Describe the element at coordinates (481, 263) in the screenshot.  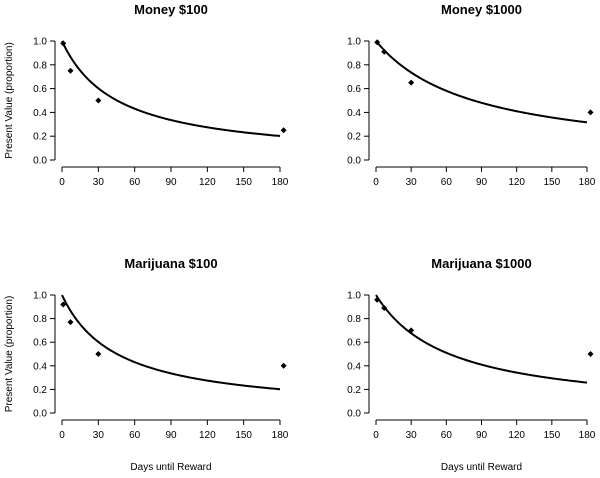
I see `panel-title: Marijuana $1000` at that location.